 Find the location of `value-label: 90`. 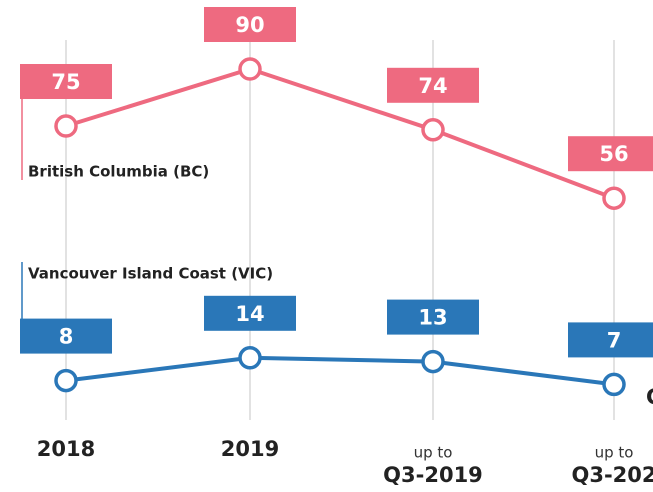

value-label: 90 is located at coordinates (249, 25).